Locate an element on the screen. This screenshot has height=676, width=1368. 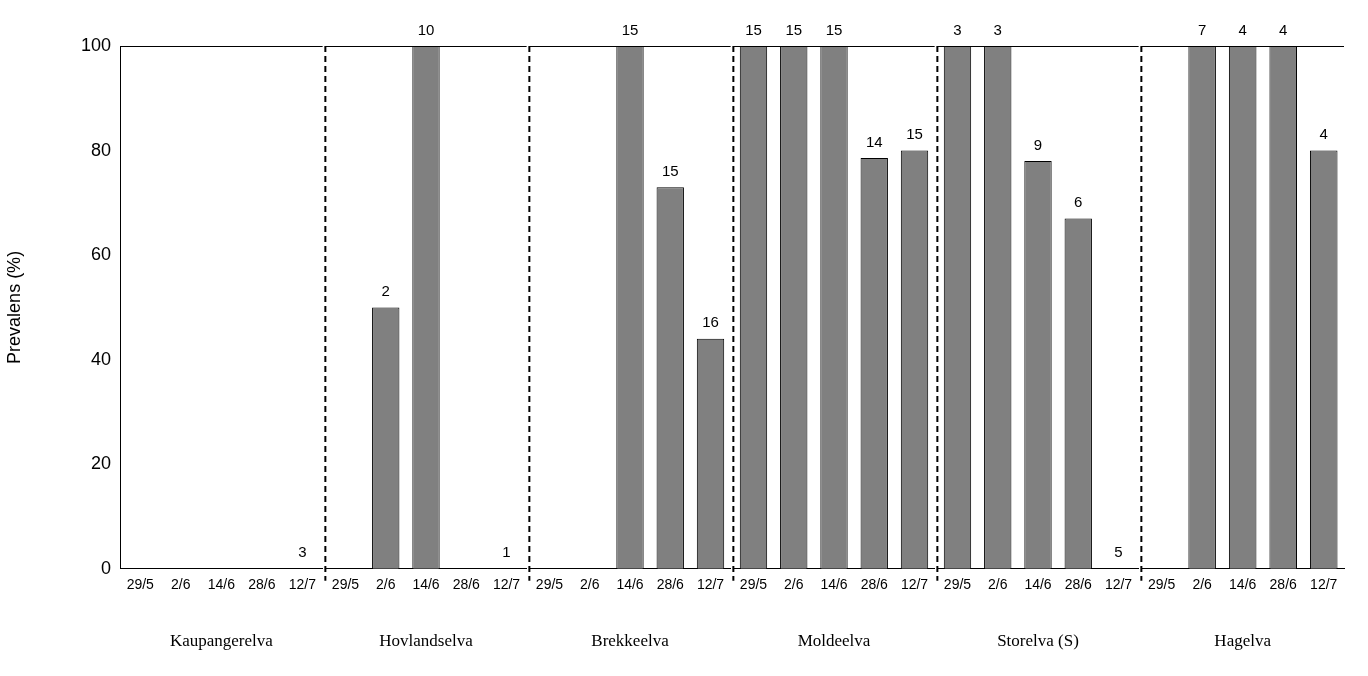
annotation: 9 is located at coordinates (1038, 144).